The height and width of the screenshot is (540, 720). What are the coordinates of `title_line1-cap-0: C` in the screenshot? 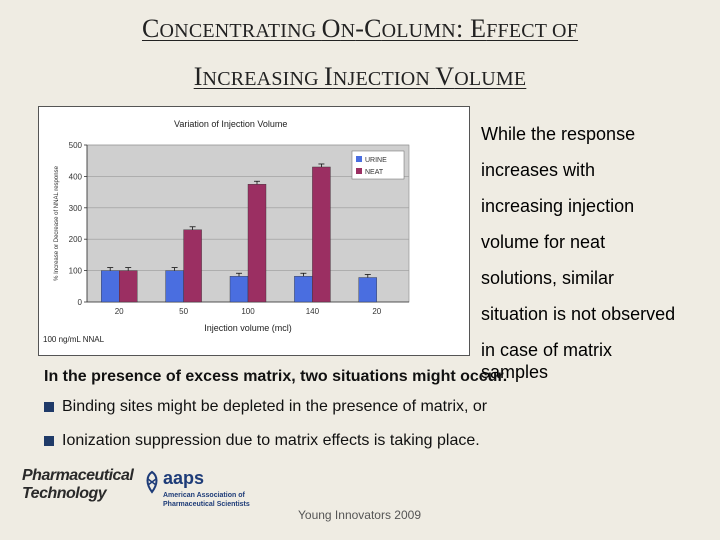 It's located at (150, 28).